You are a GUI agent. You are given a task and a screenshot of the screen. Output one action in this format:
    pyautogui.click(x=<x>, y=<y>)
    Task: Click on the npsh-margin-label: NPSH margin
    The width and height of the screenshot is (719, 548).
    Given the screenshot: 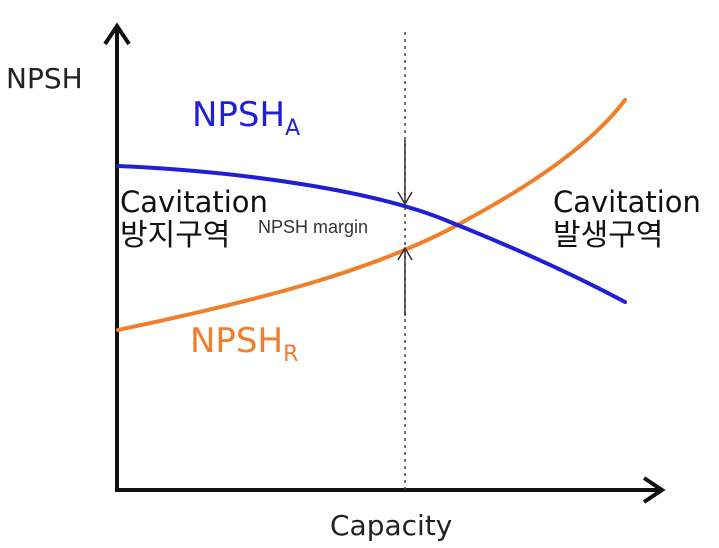 What is the action you would take?
    pyautogui.click(x=313, y=227)
    